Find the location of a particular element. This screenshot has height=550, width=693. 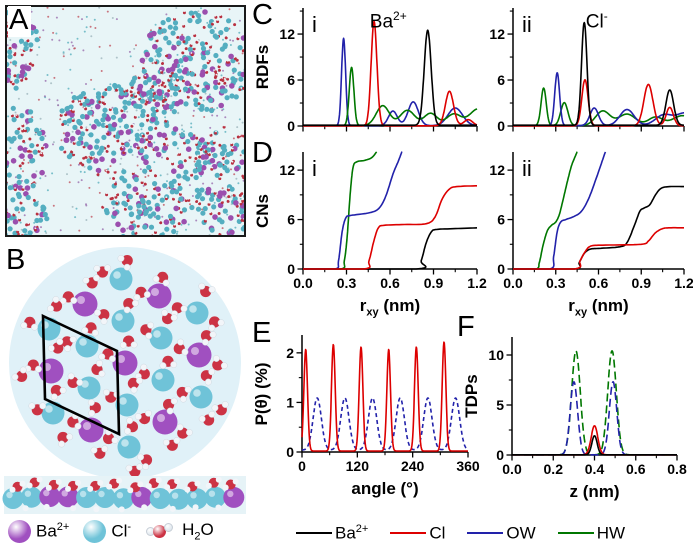

y-tick-label: 12 is located at coordinates (497, 34).